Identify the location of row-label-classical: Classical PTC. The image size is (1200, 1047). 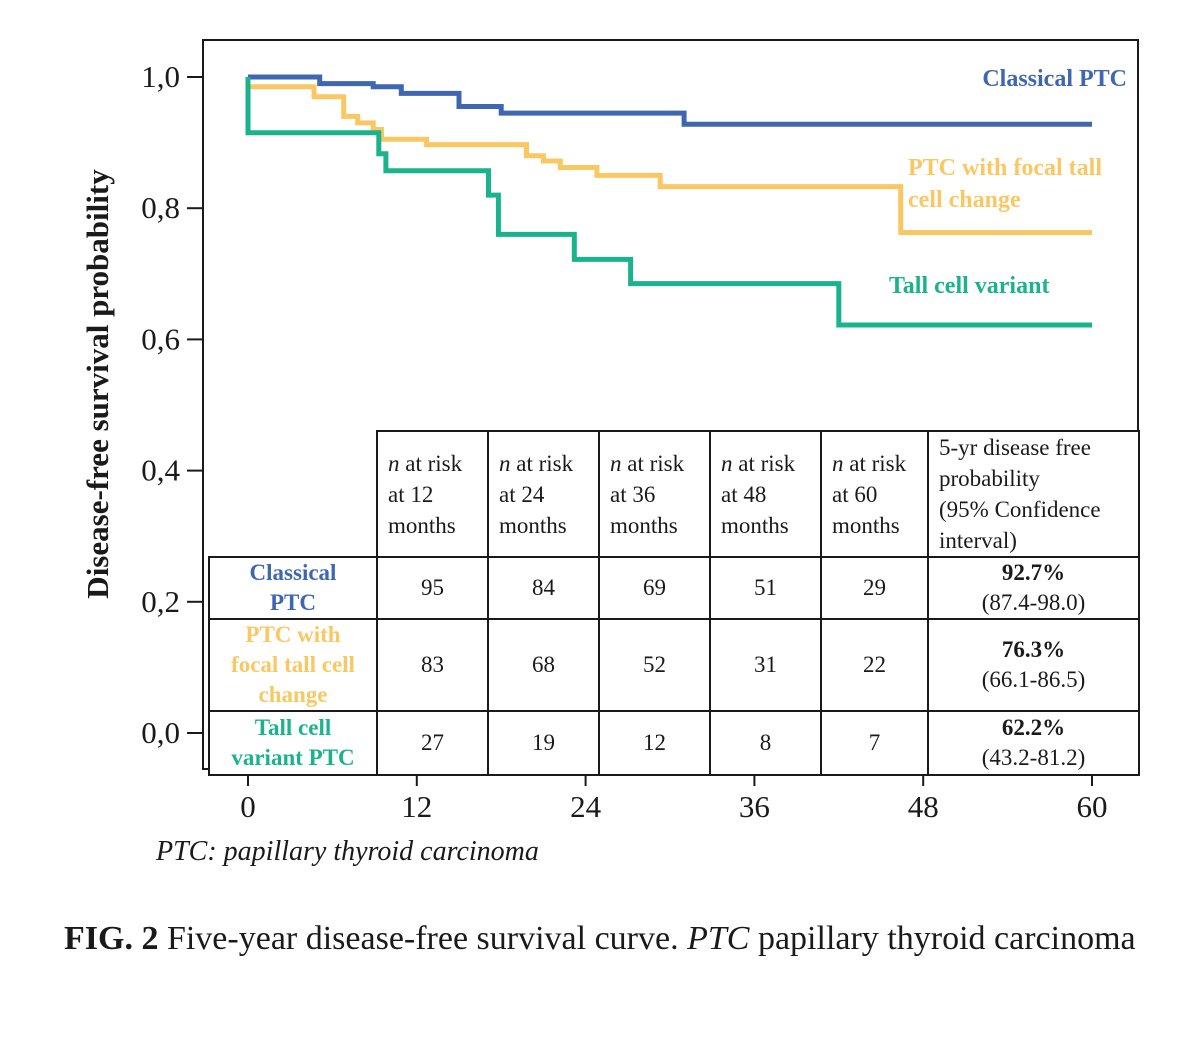
(293, 588).